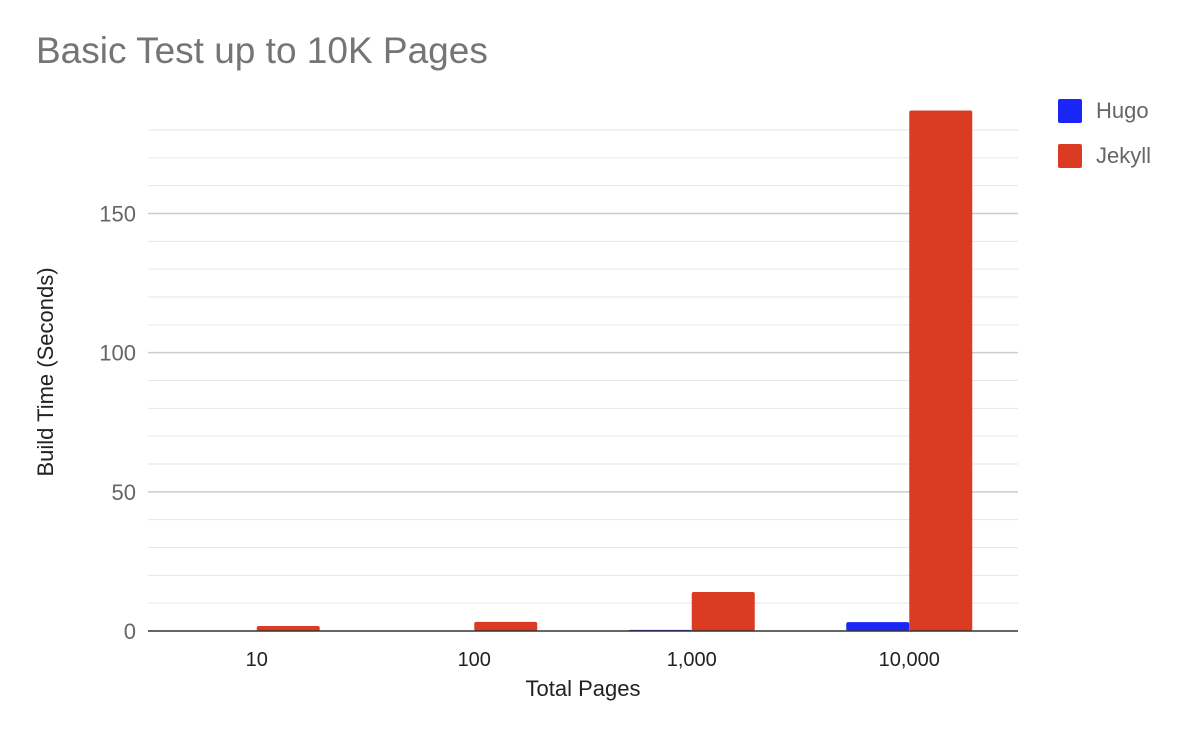  Describe the element at coordinates (1124, 155) in the screenshot. I see `legend-label-jekyll: Jekyll` at that location.